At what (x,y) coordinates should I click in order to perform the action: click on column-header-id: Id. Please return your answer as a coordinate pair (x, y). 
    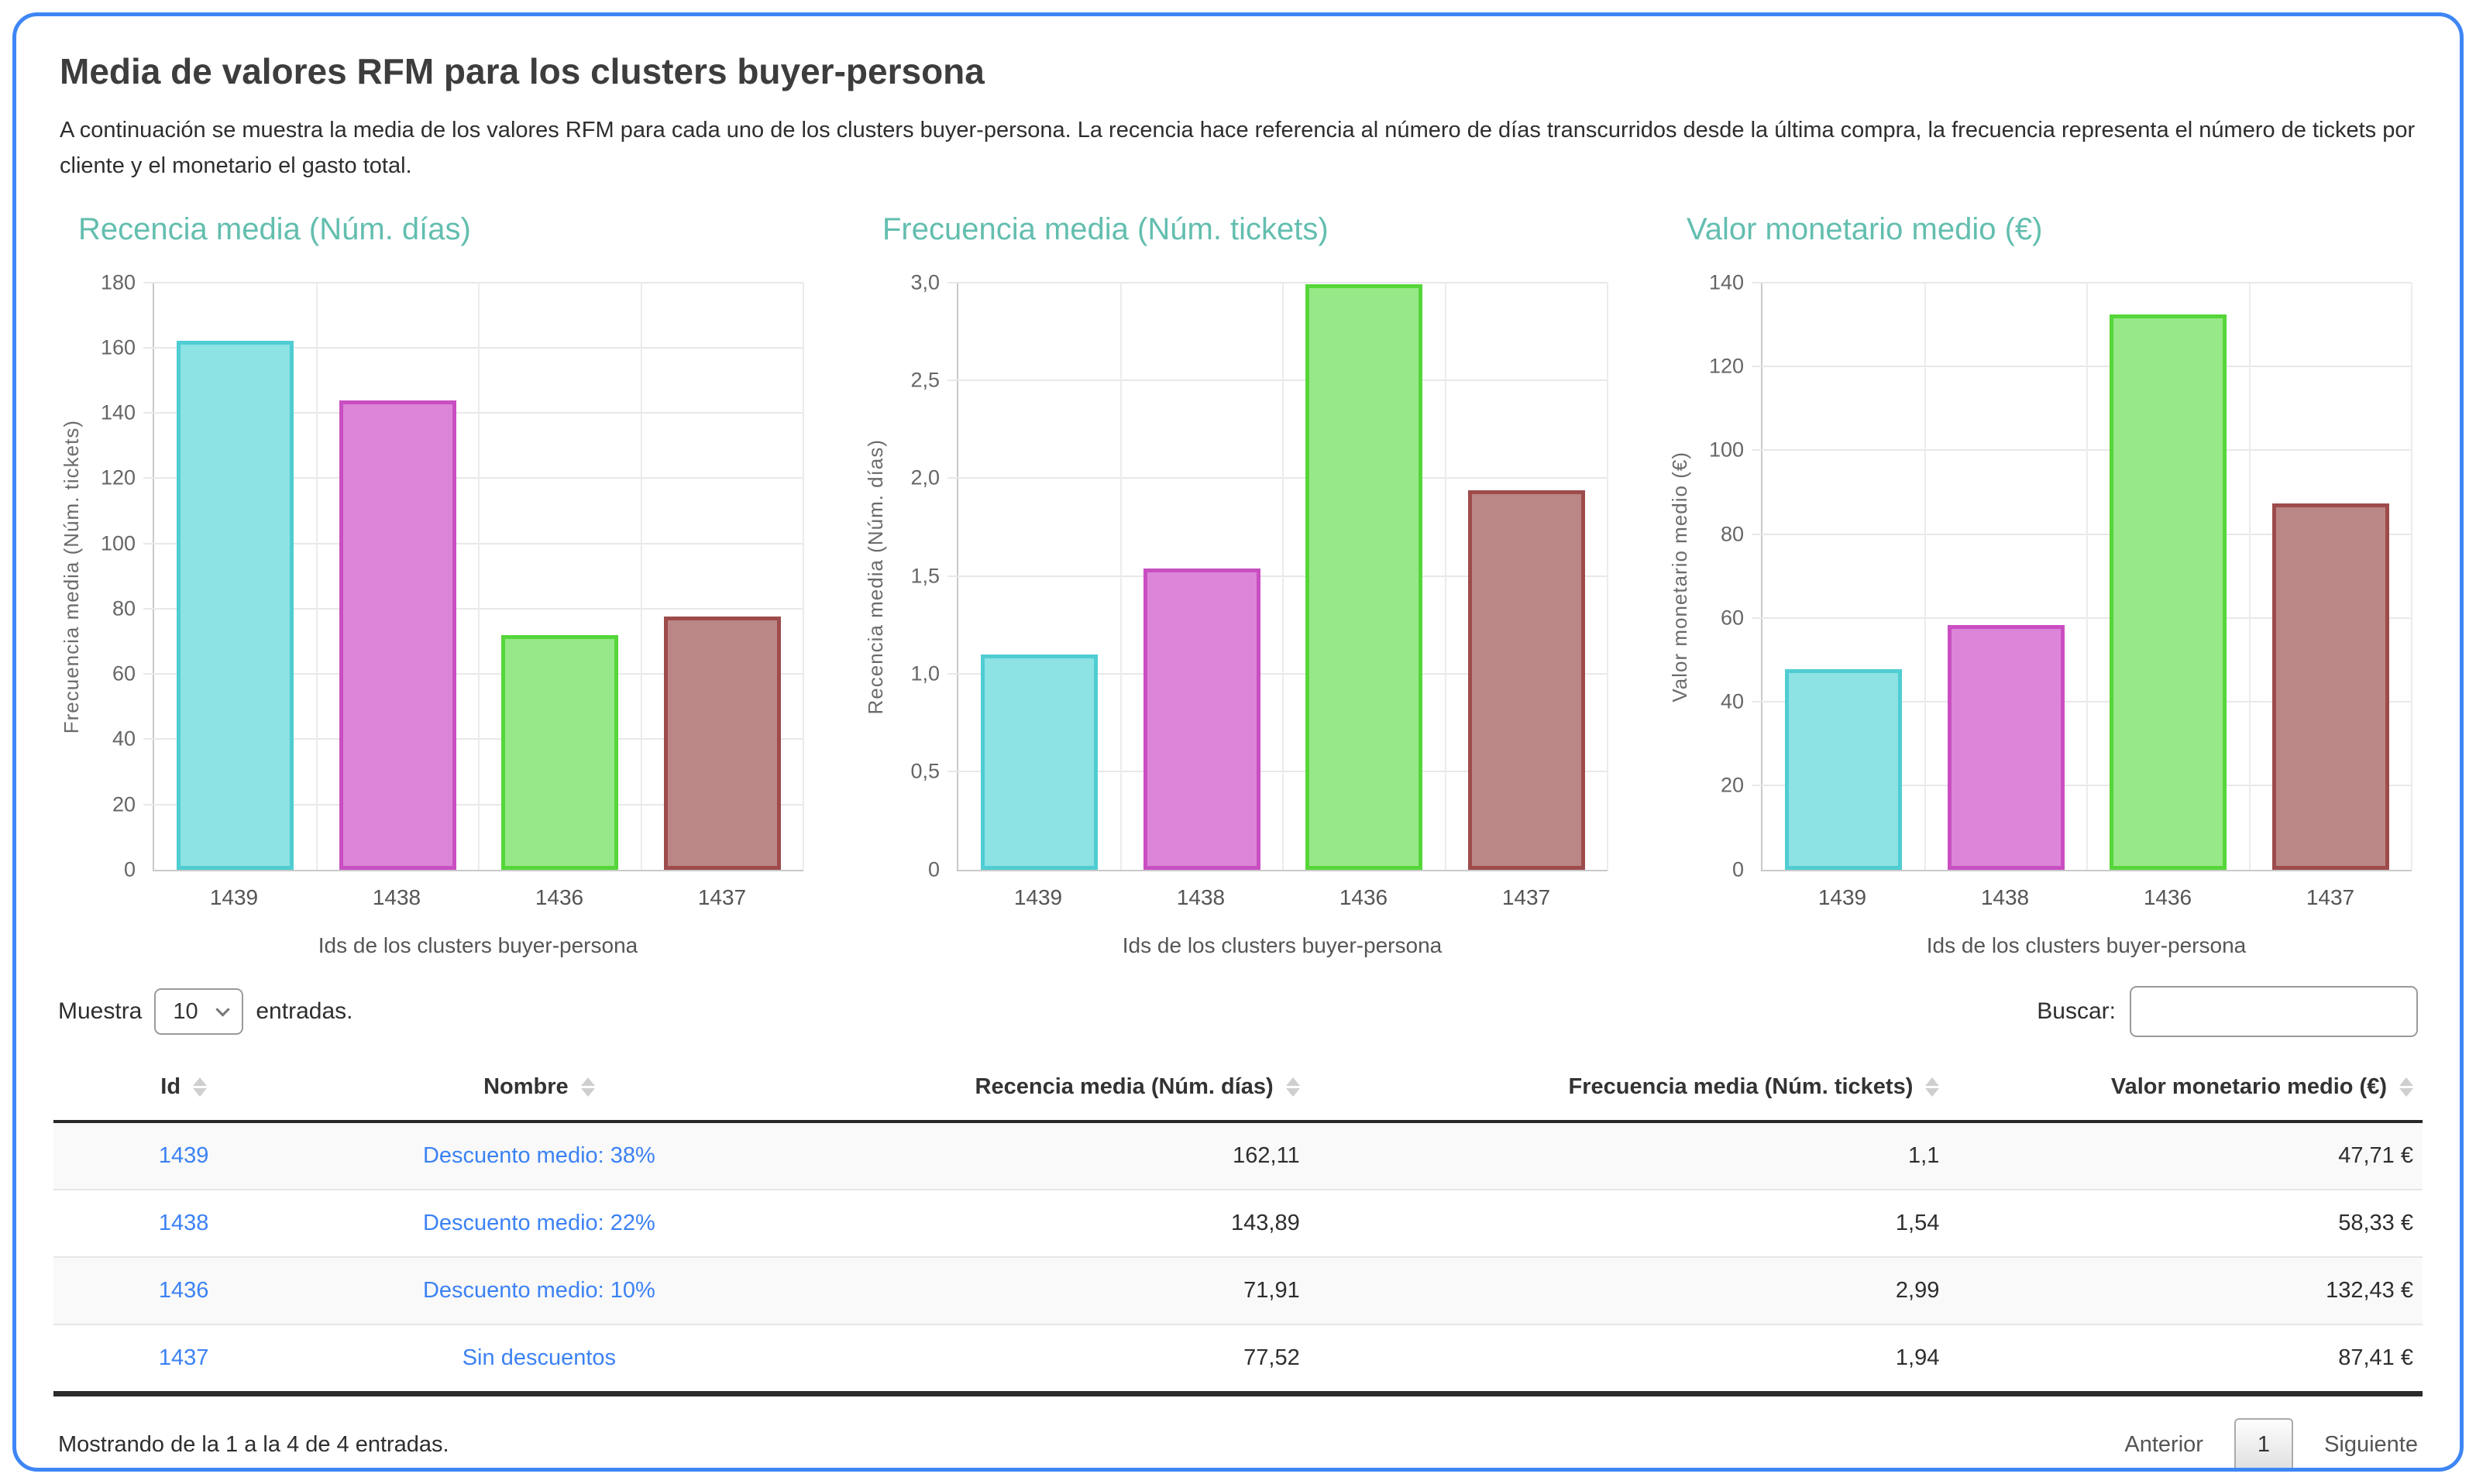
    Looking at the image, I should click on (184, 1090).